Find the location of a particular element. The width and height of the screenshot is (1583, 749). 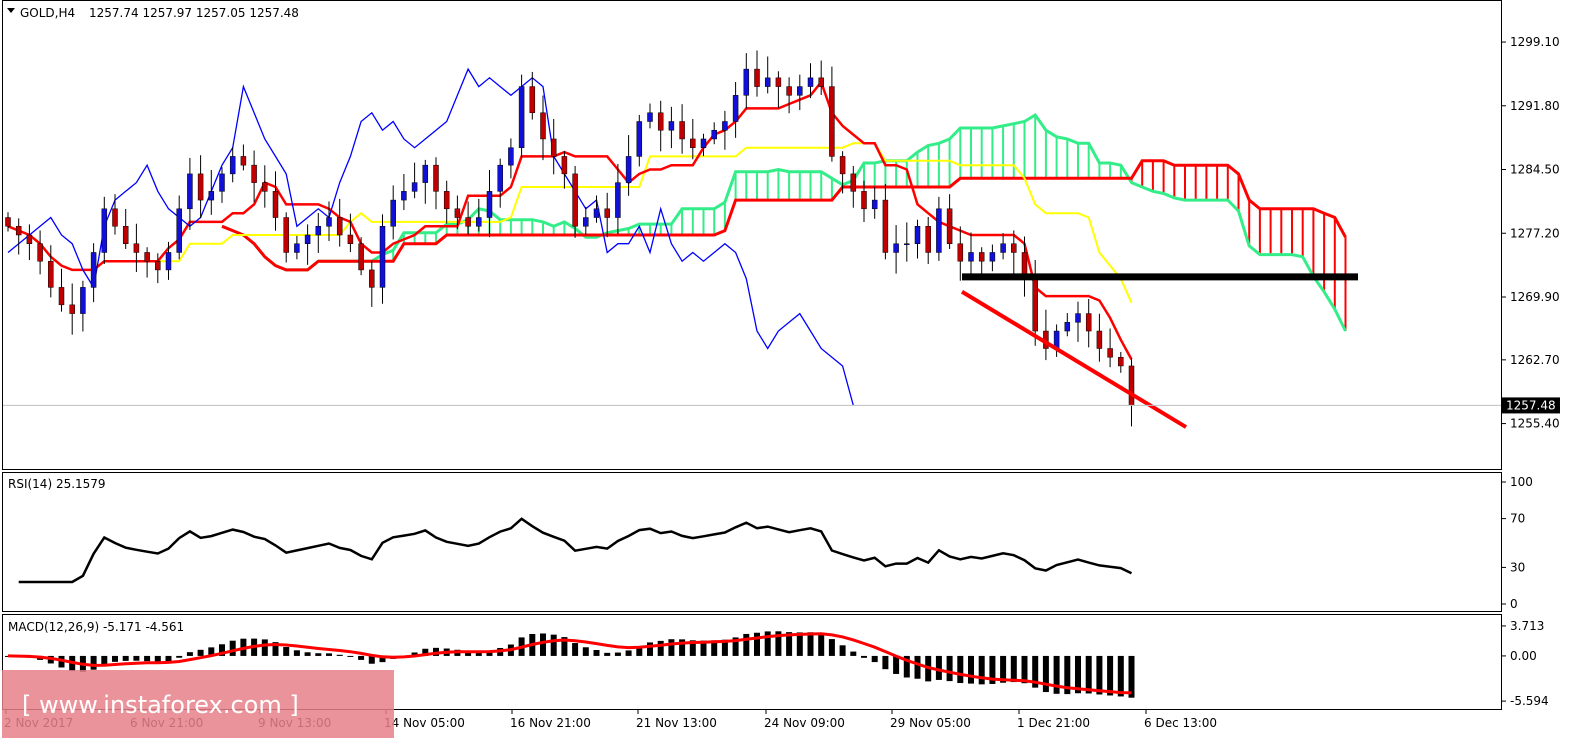

x-axis-label: 1 Dec 21:00 is located at coordinates (1053, 723).